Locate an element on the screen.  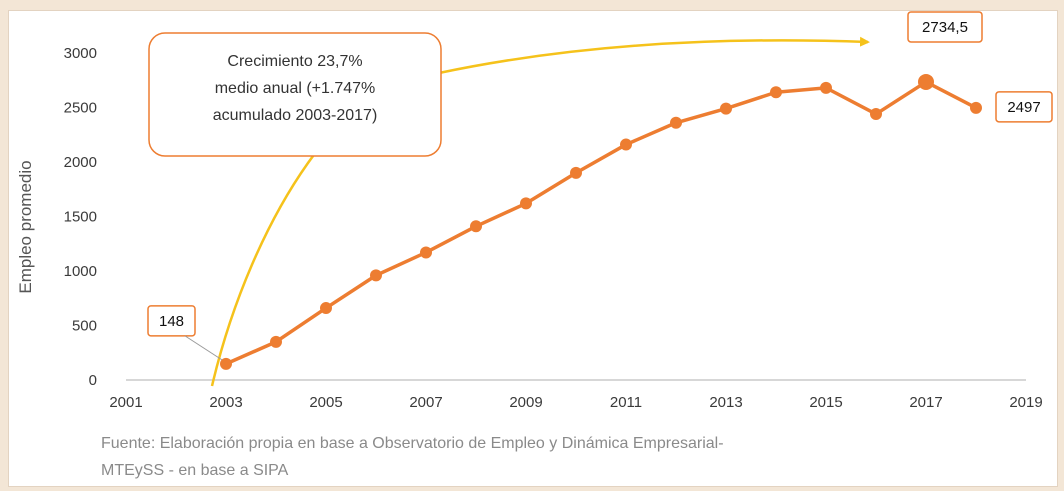
data-label: 2497 is located at coordinates (1023, 107).